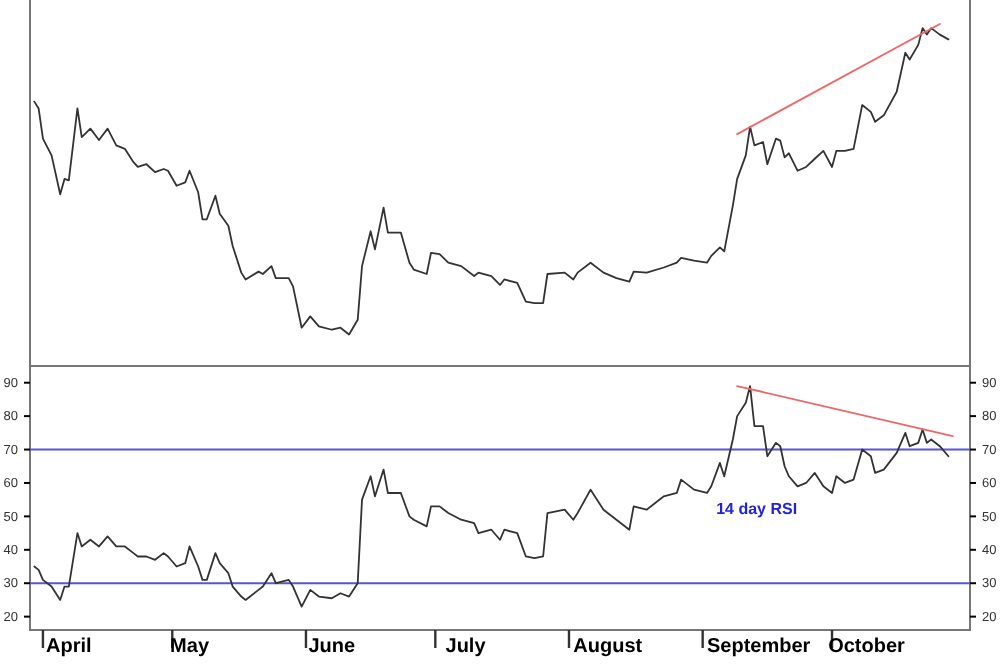  I want to click on x-tick-label: May, so click(190, 647).